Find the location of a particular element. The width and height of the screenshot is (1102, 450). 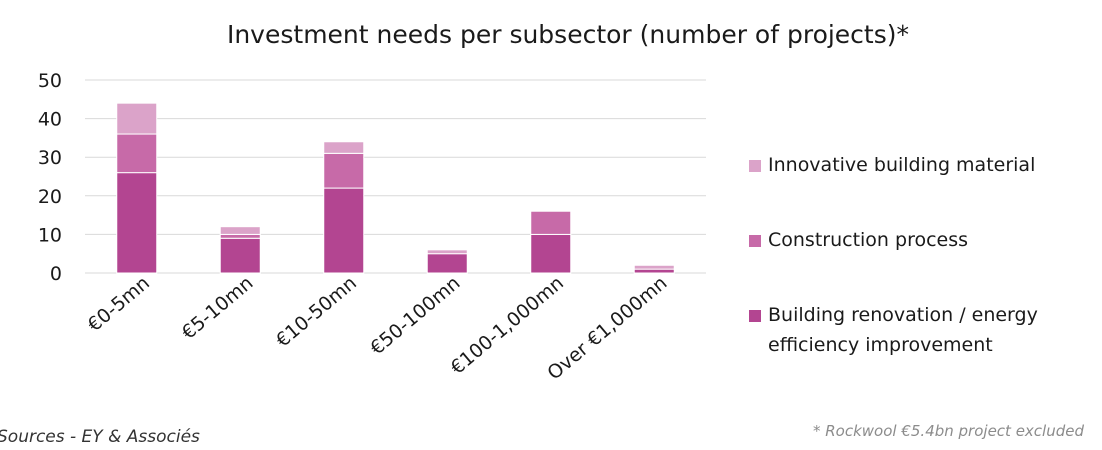

legend-label: Construction process is located at coordinates (868, 240).